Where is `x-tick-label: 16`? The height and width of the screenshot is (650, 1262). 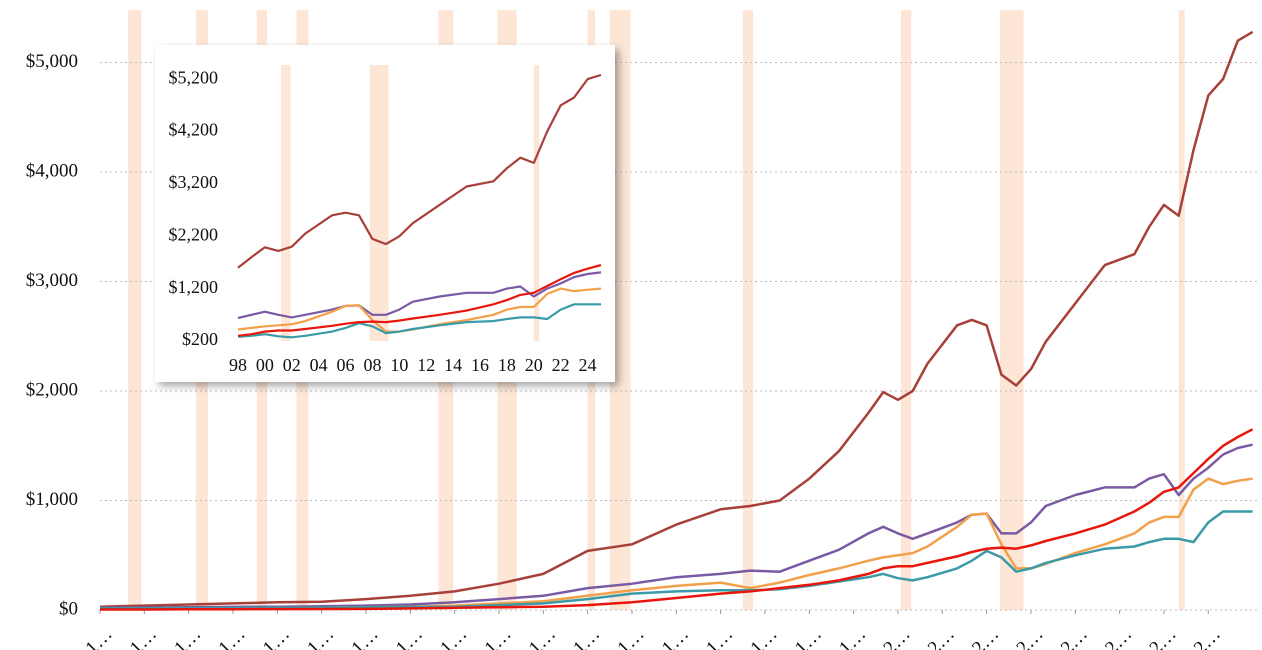
x-tick-label: 16 is located at coordinates (480, 365).